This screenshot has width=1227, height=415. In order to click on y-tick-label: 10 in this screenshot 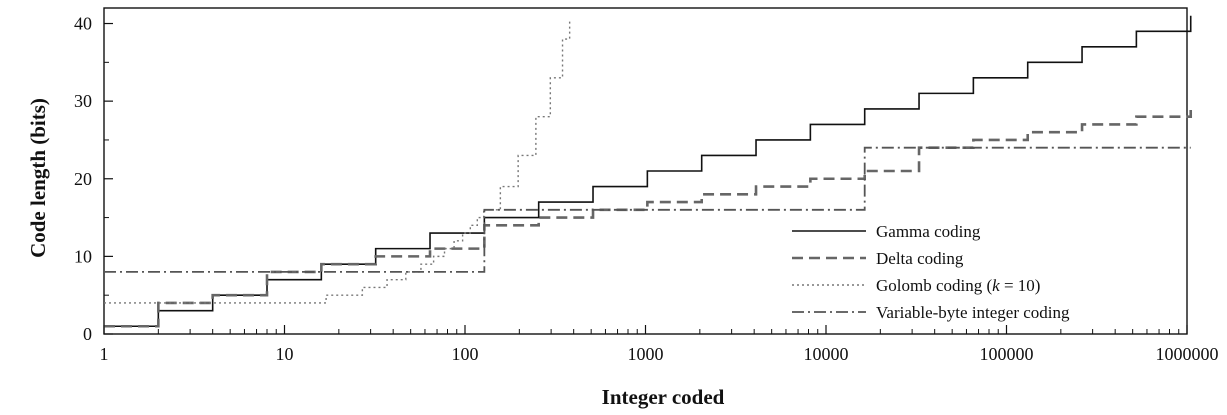, I will do `click(83, 256)`.